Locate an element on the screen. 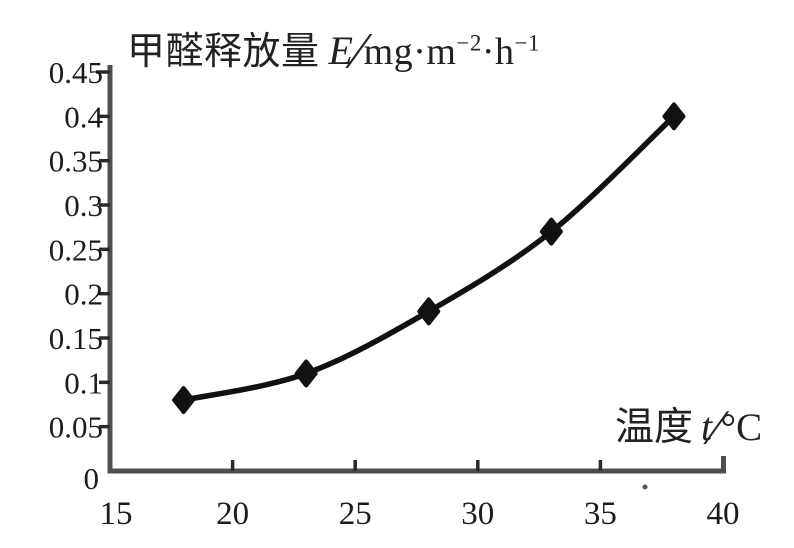  chart-title: 甲醛释放量 E∕mg·m−2·h−1 is located at coordinates (334, 49).